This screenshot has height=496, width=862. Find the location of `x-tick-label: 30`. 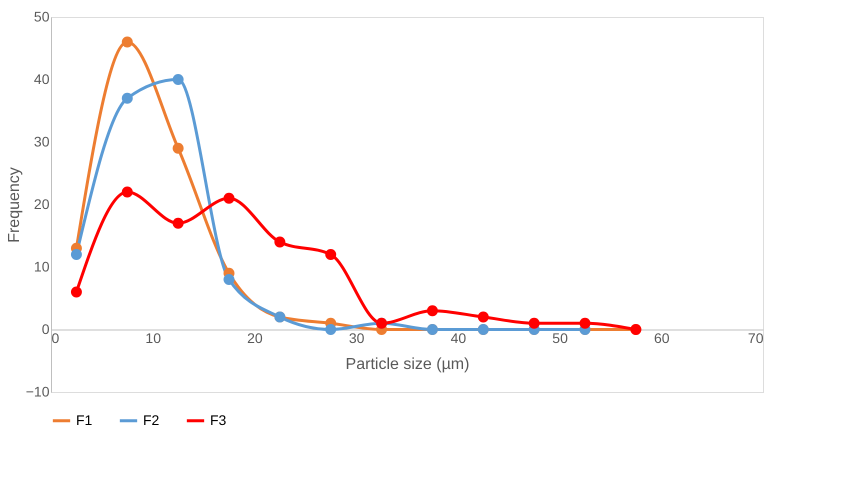

x-tick-label: 30 is located at coordinates (356, 338).